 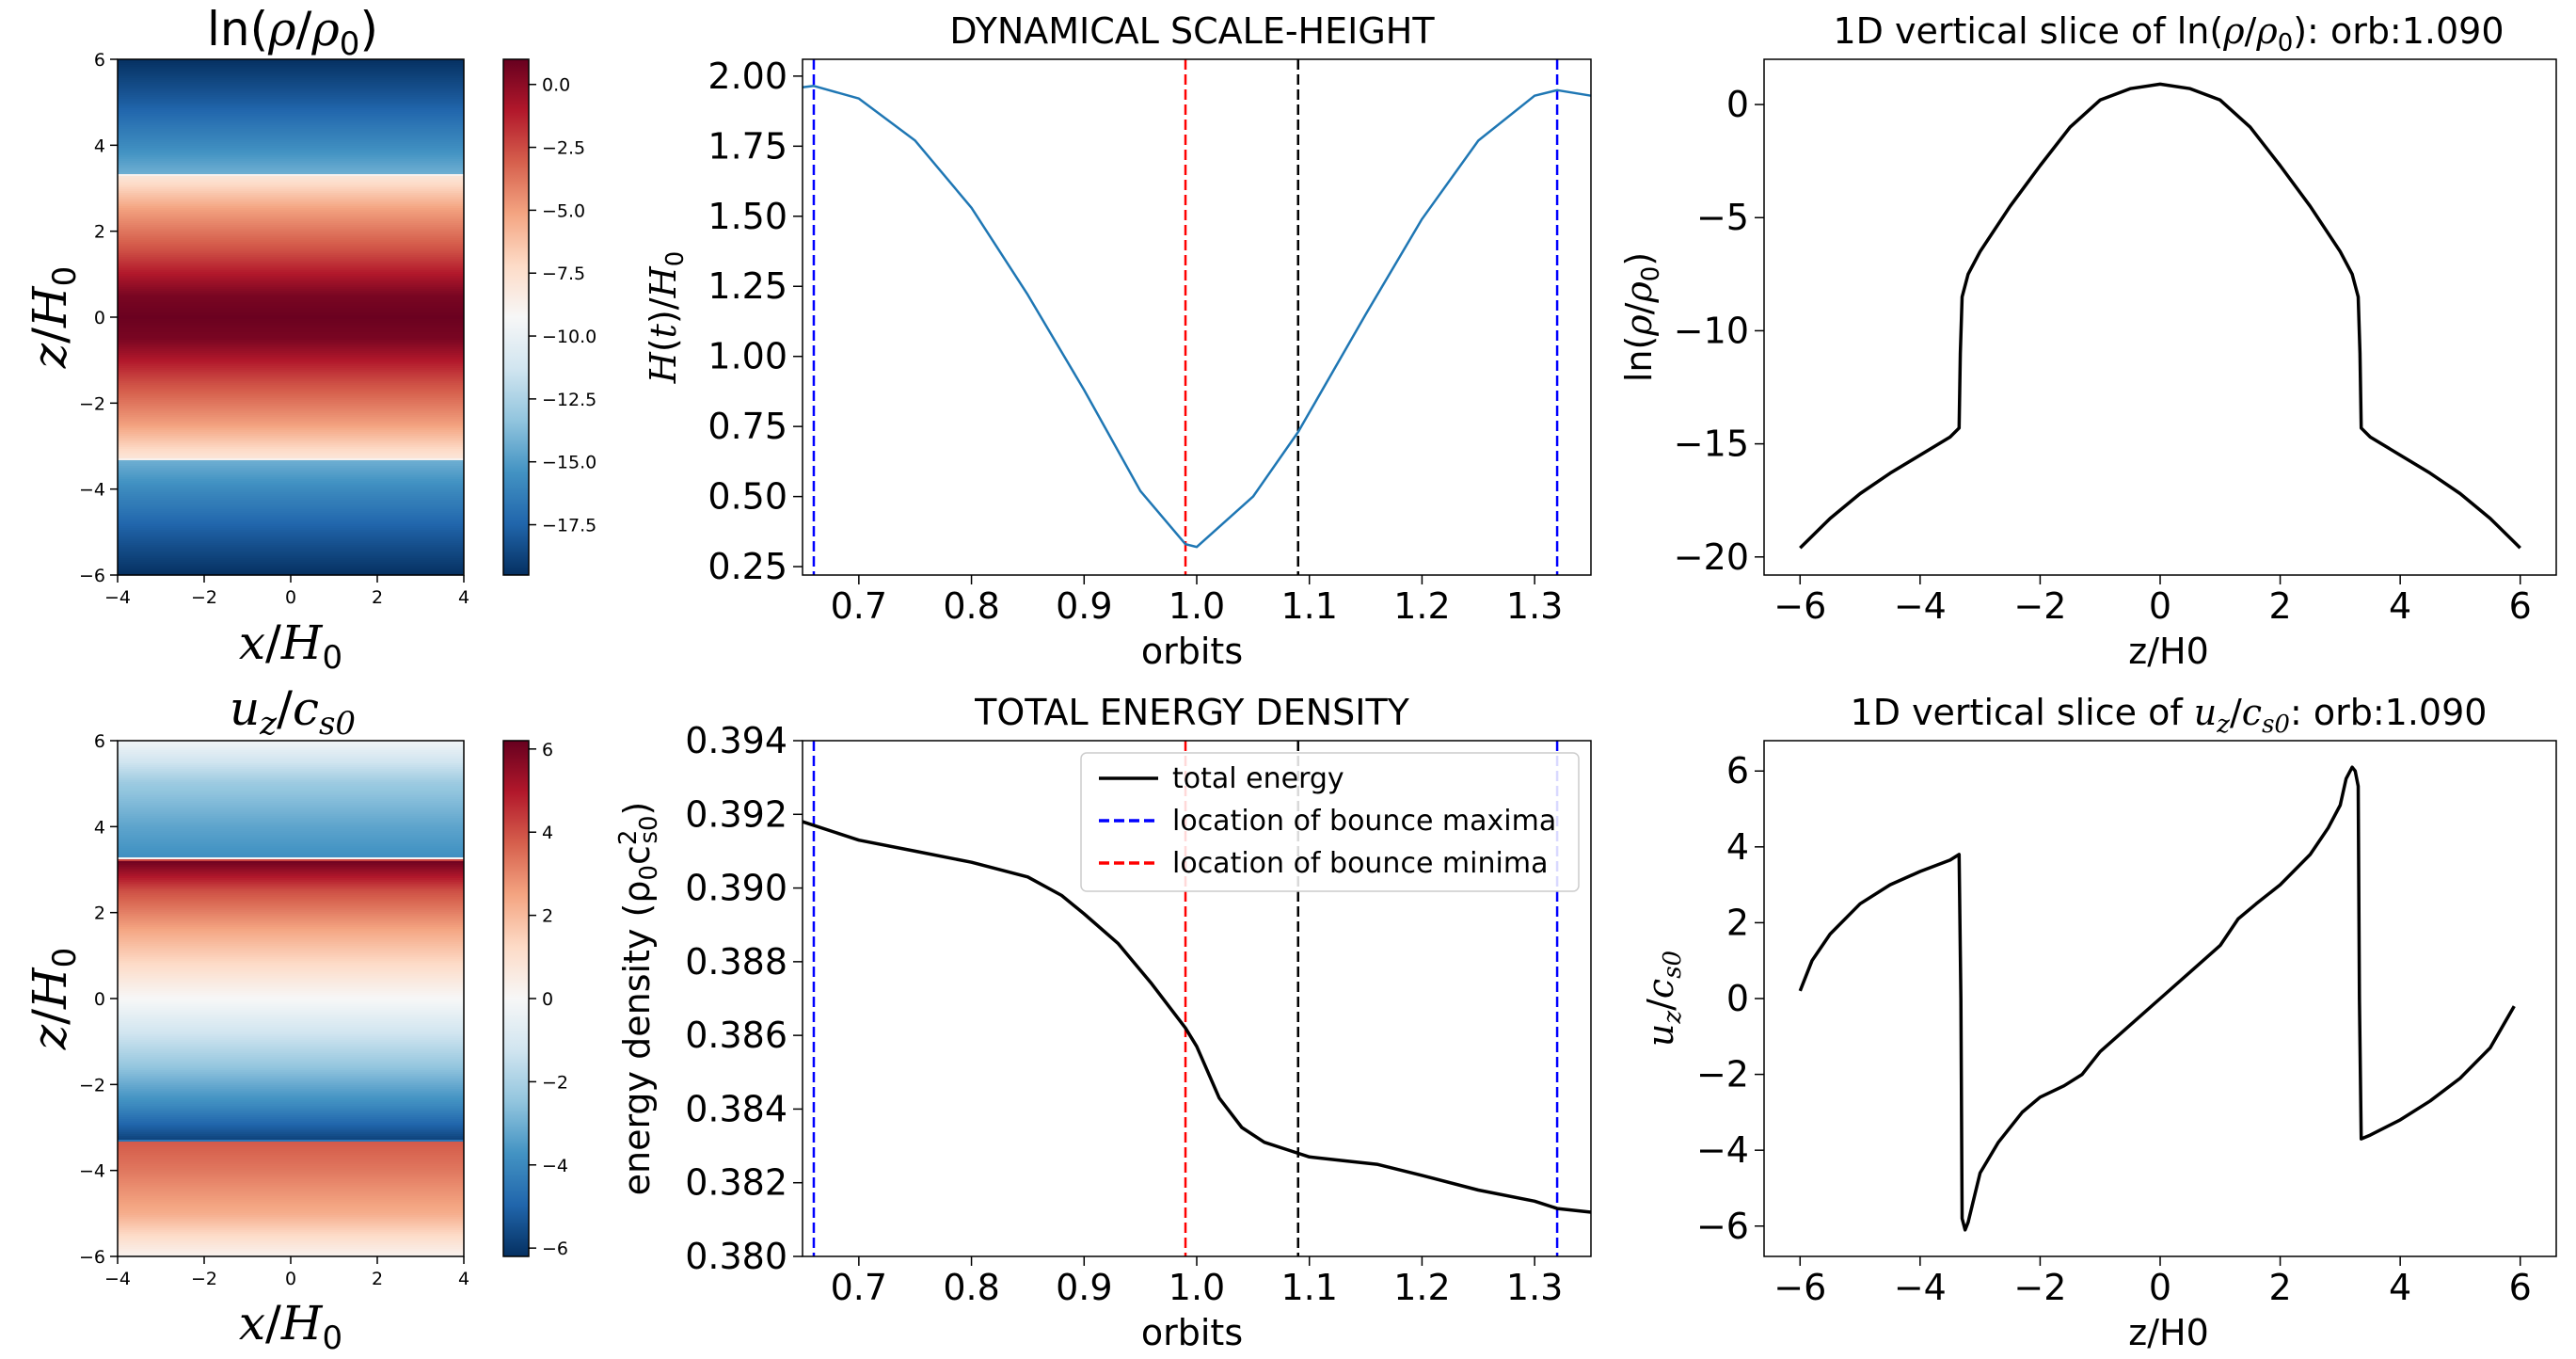 I want to click on velocity-map-colorbar-ticks: 6 4 2 0 −2 −4 −6, so click(x=549, y=999).